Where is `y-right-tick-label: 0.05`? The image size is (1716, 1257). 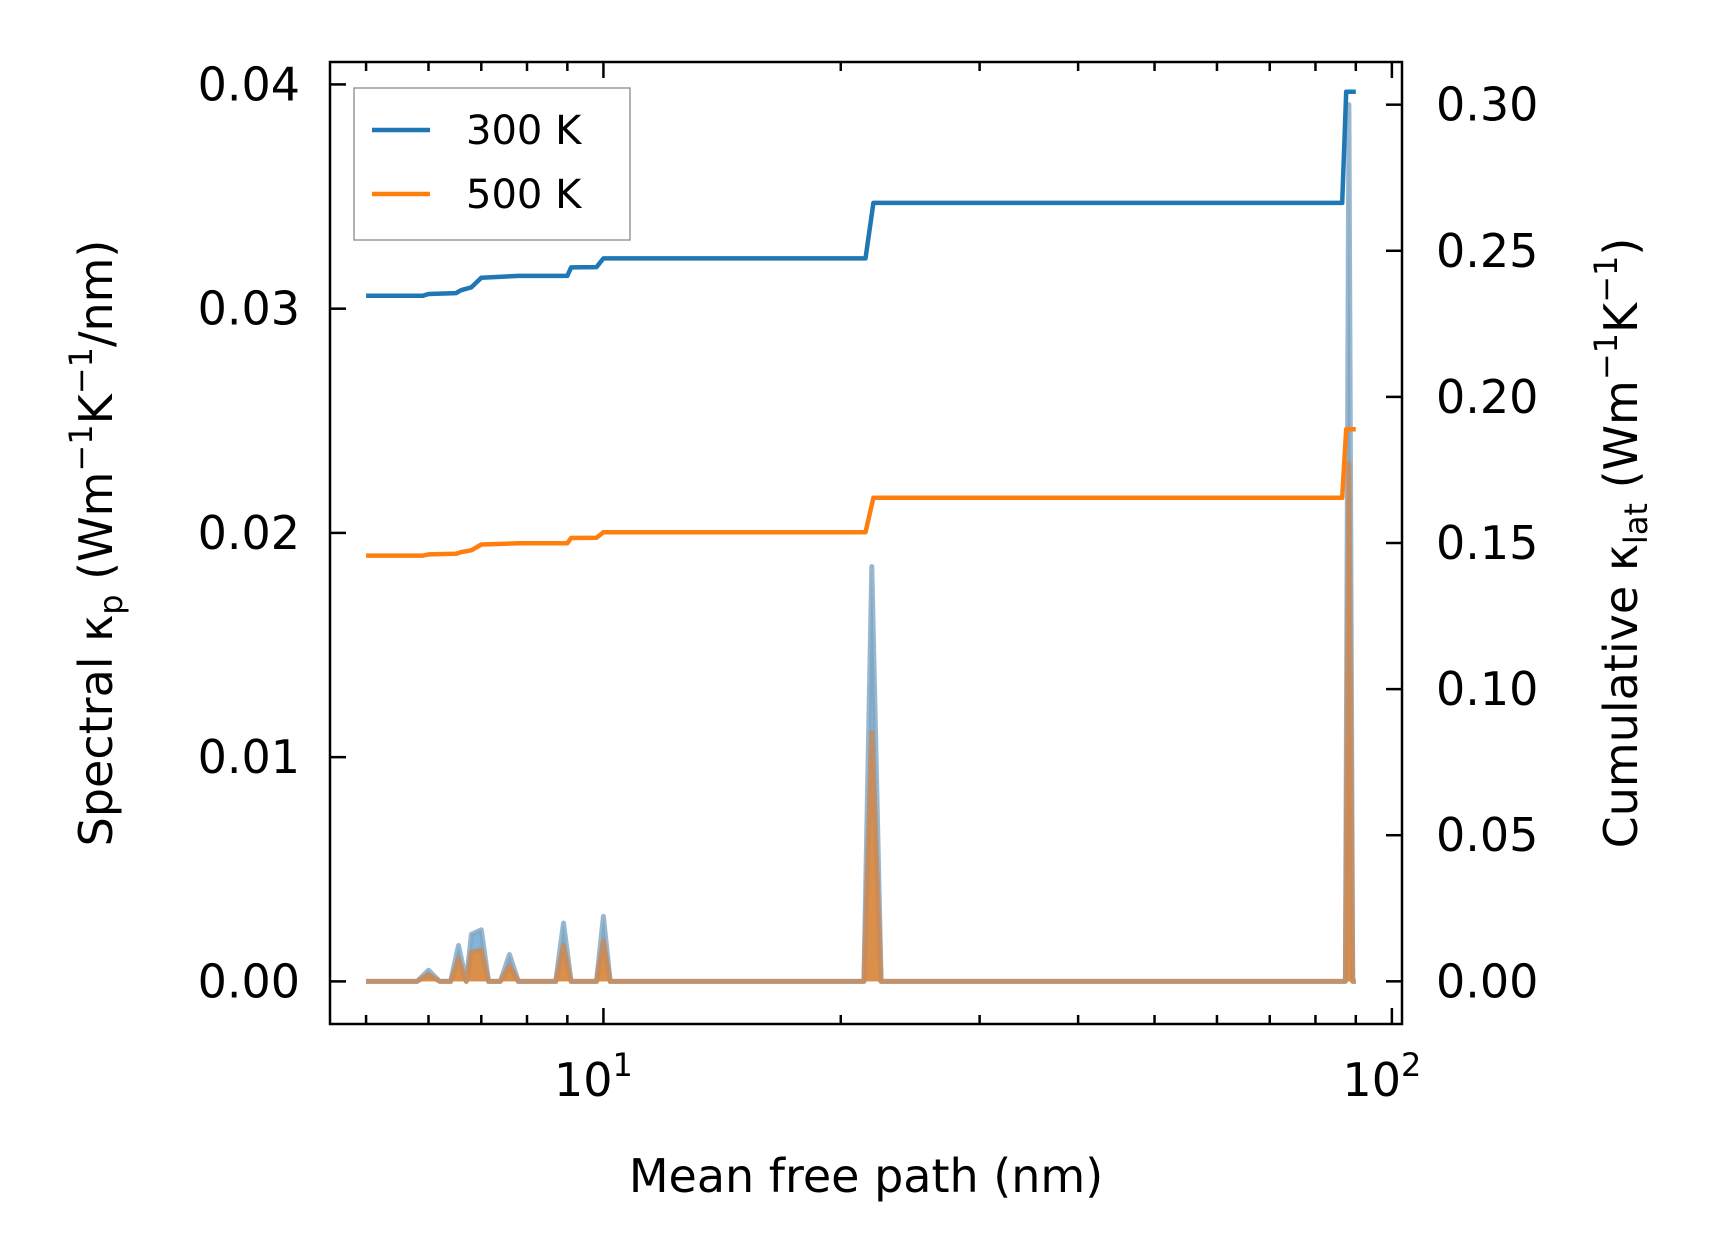
y-right-tick-label: 0.05 is located at coordinates (1487, 835).